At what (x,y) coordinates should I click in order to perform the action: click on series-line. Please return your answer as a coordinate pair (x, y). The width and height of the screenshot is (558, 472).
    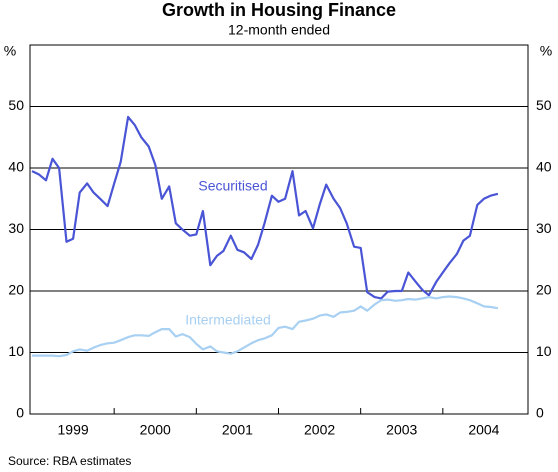
    Looking at the image, I should click on (265, 326).